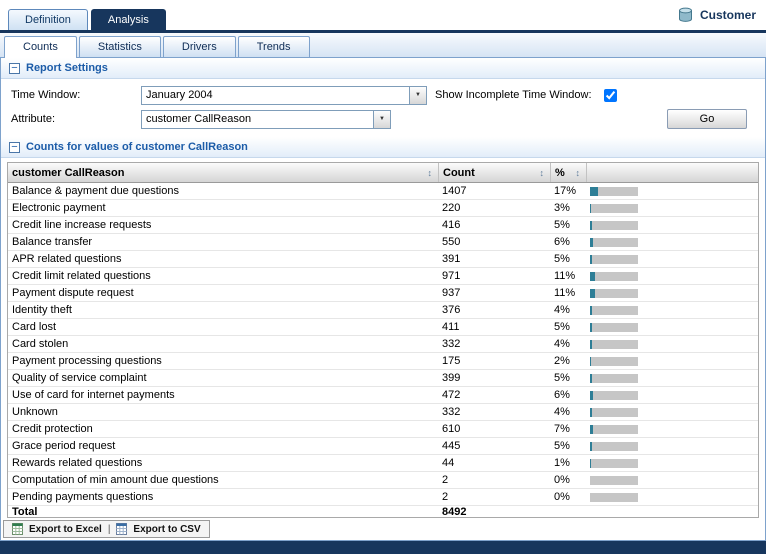 This screenshot has width=766, height=554. I want to click on show-incomplete-checkbox, so click(610, 95).